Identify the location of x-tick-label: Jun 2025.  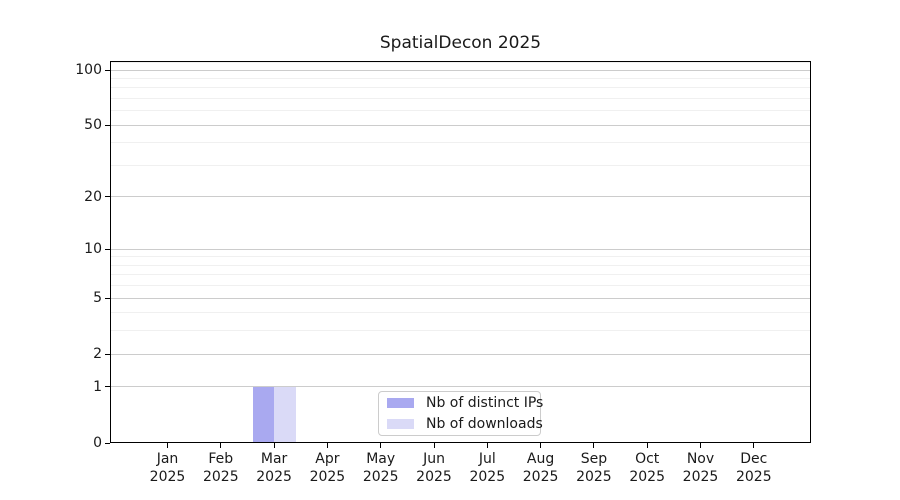
(434, 468).